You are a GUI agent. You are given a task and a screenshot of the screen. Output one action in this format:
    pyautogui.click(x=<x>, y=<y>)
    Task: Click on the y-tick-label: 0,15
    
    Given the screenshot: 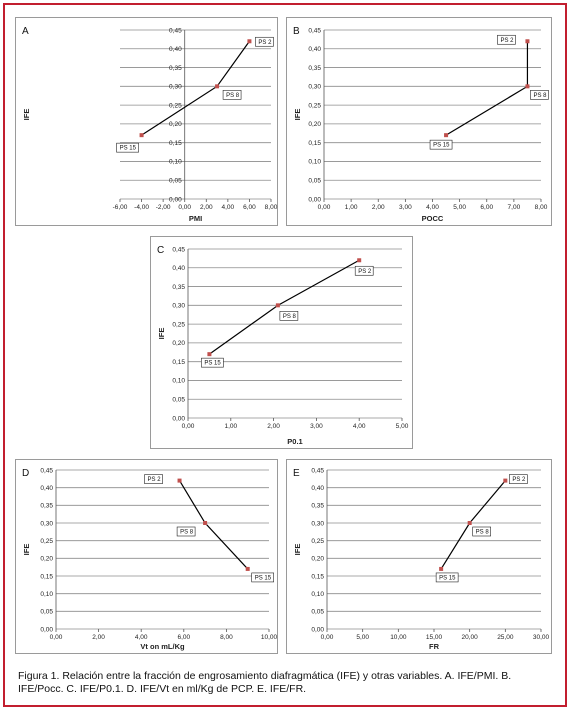 What is the action you would take?
    pyautogui.click(x=178, y=362)
    